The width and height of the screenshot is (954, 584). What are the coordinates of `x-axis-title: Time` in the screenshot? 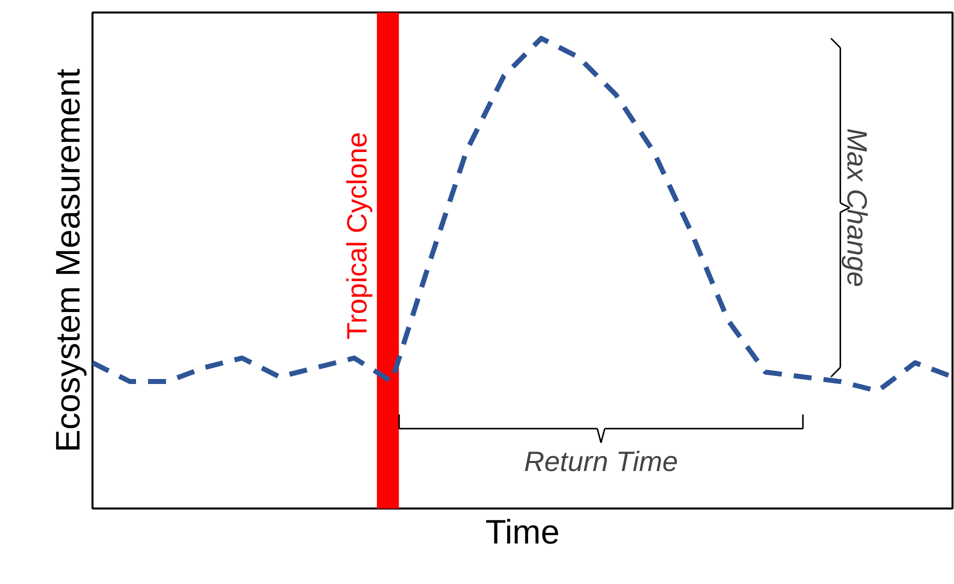 It's located at (522, 533).